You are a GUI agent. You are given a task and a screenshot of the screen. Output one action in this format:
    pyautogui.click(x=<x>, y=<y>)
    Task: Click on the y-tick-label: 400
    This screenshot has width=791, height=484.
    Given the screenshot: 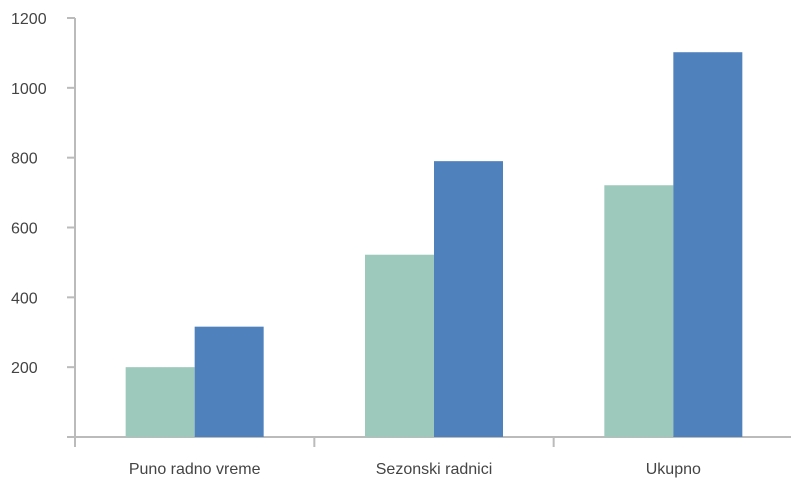 What is the action you would take?
    pyautogui.click(x=24, y=298)
    